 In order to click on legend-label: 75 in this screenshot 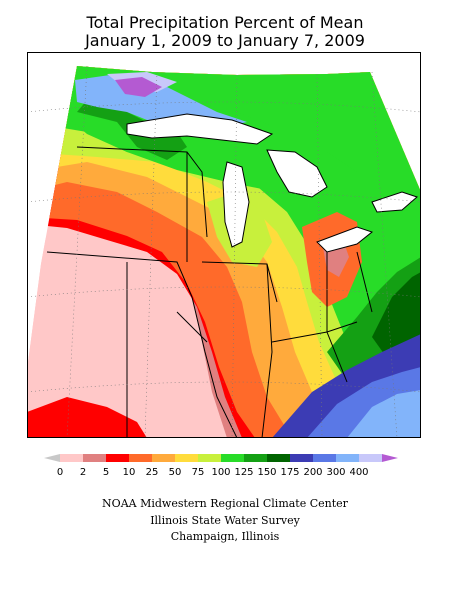, I will do `click(198, 472)`.